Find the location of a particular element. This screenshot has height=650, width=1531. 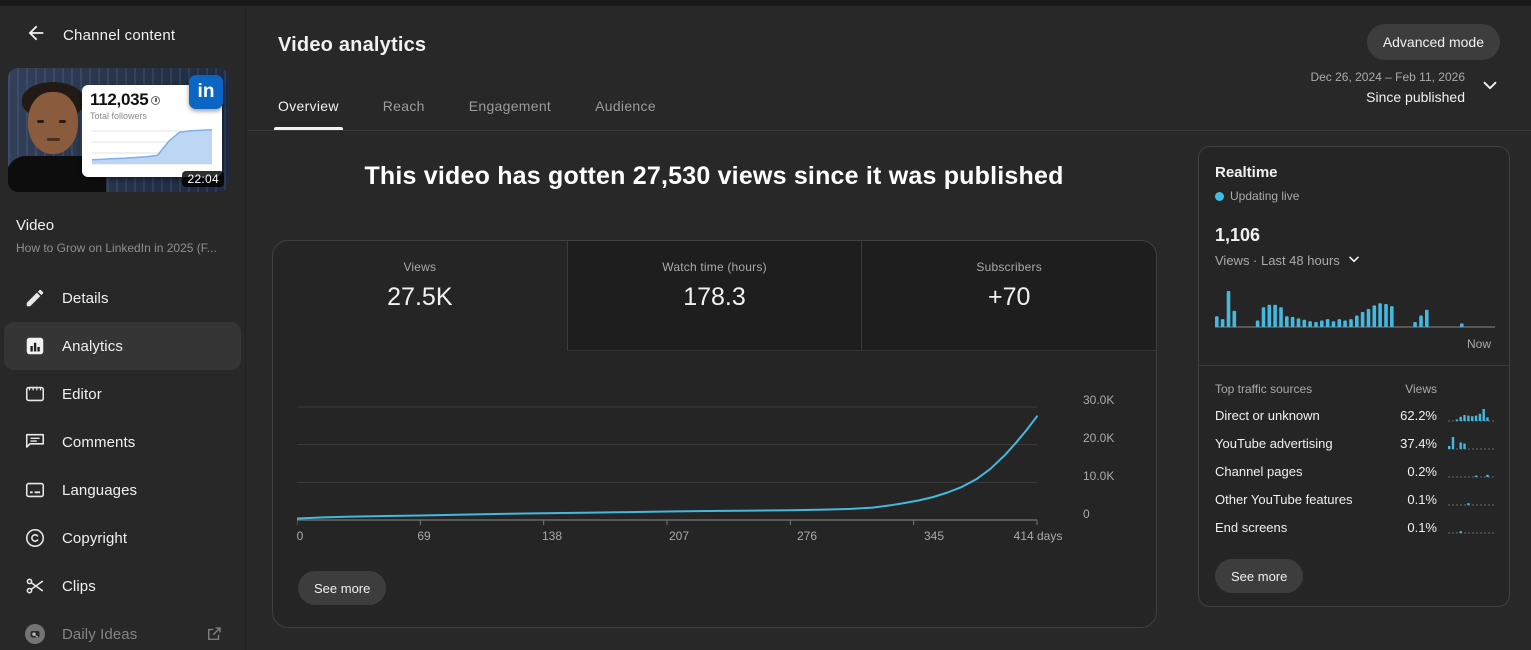

metric-value: 27.5K is located at coordinates (420, 297).